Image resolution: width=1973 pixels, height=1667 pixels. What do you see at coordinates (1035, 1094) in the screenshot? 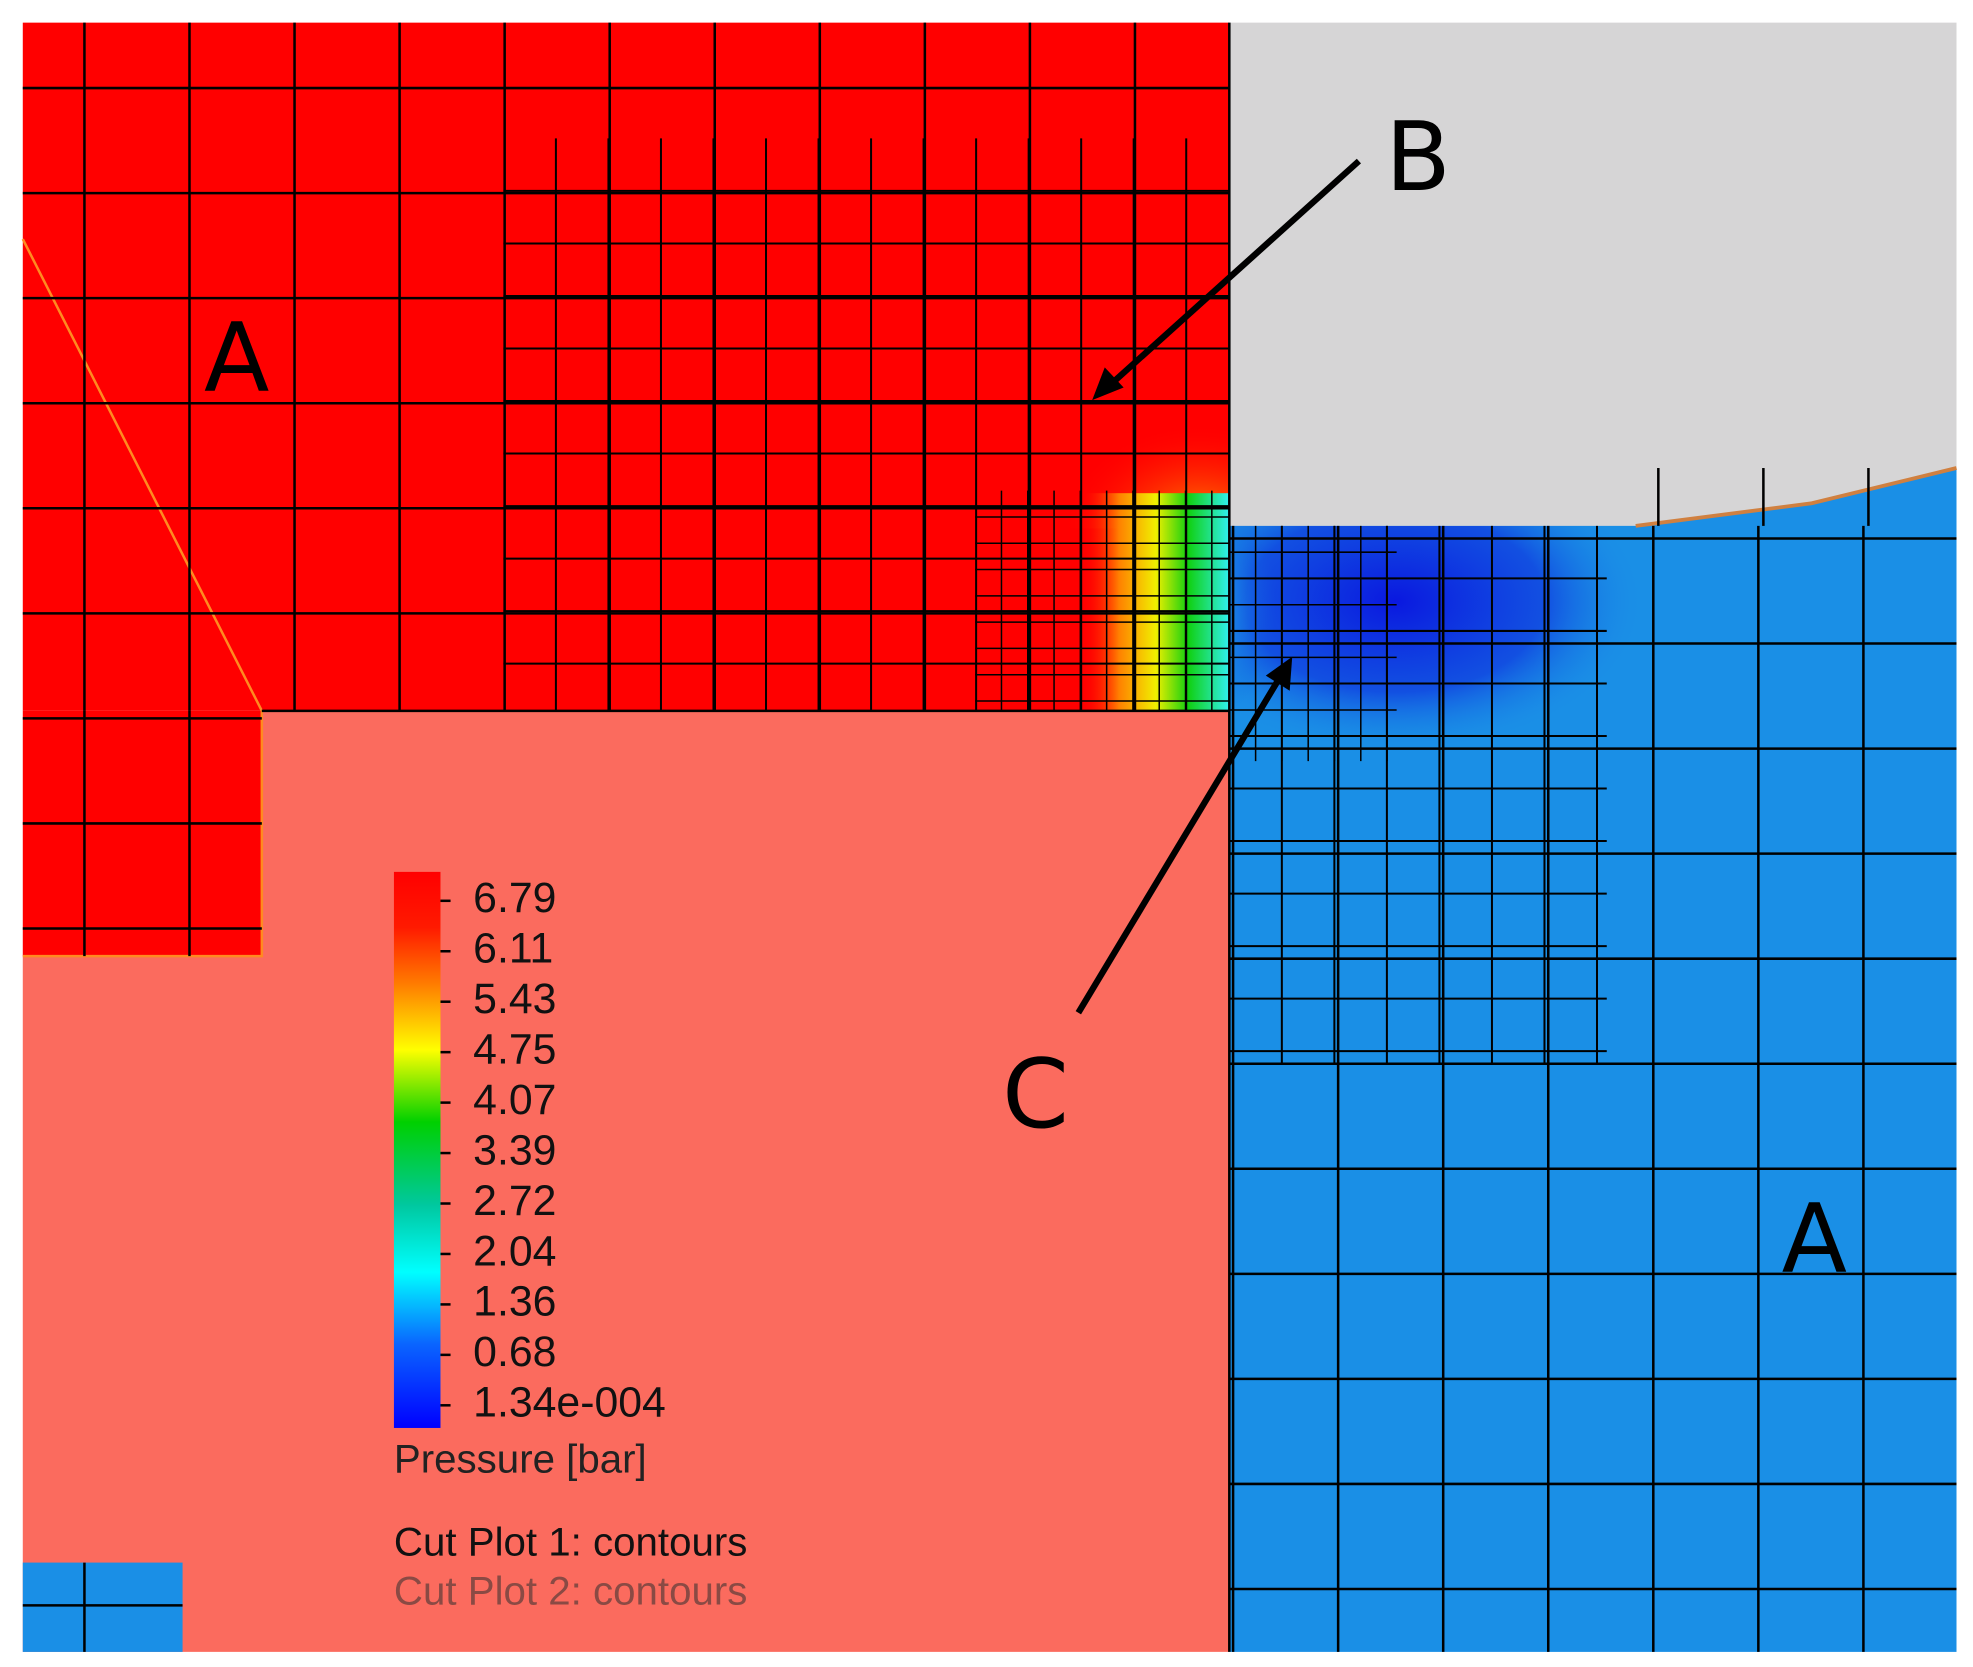
I see `region-label: C` at bounding box center [1035, 1094].